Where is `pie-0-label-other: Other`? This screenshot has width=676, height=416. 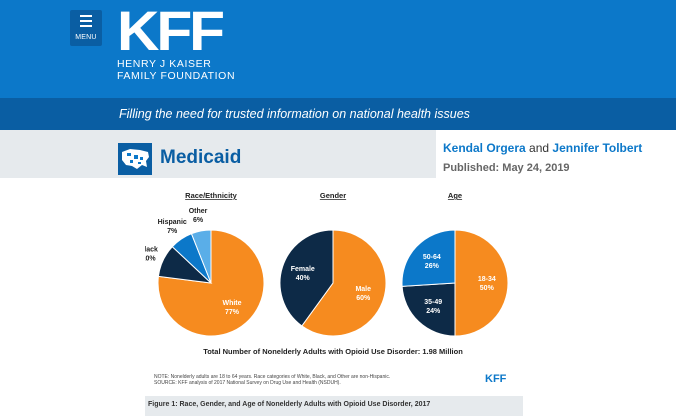 pie-0-label-other: Other is located at coordinates (198, 211).